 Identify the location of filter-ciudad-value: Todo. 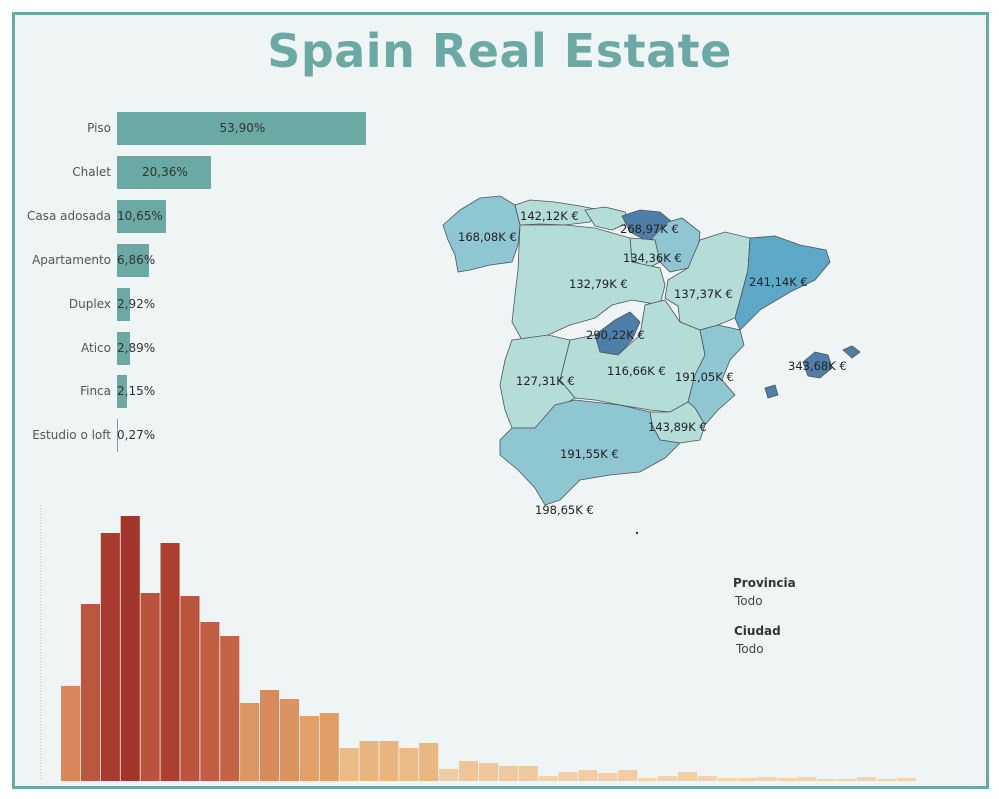
(750, 649).